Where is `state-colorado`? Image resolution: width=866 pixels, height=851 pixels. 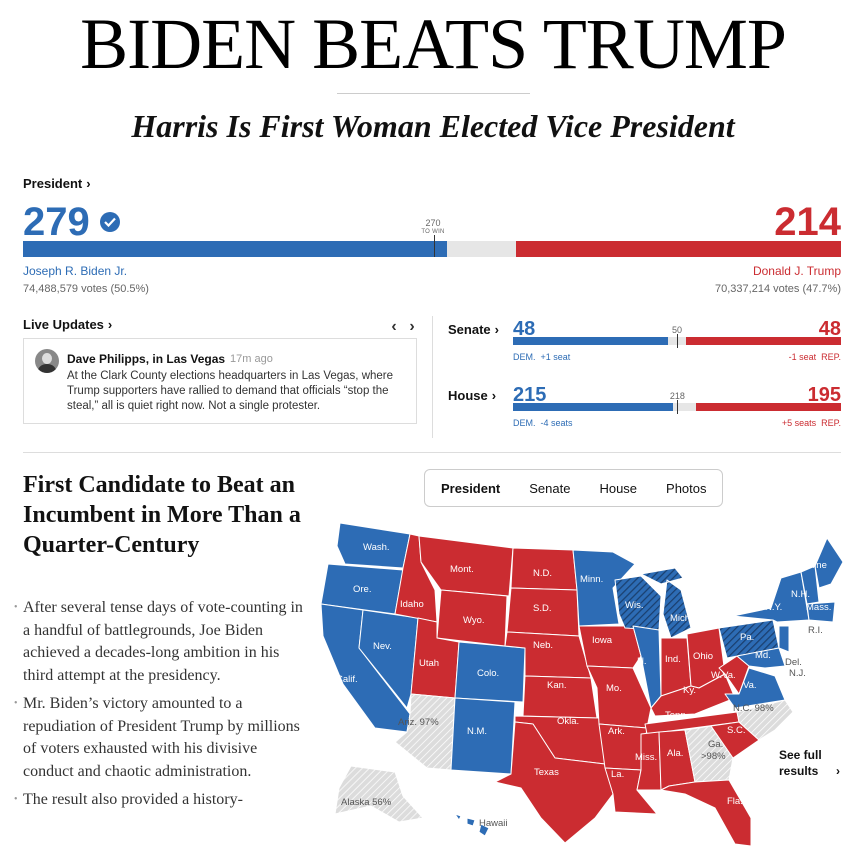 state-colorado is located at coordinates (490, 672).